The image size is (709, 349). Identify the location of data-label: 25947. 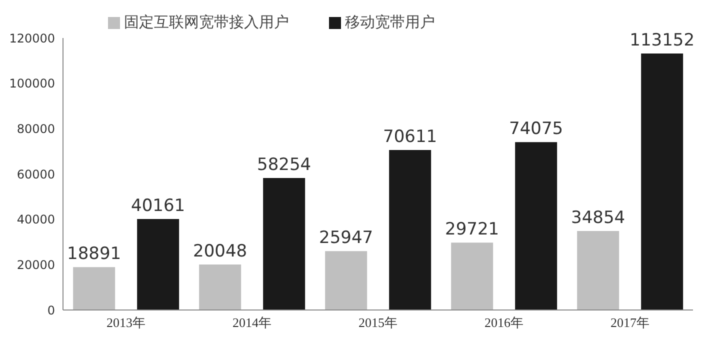
(346, 238).